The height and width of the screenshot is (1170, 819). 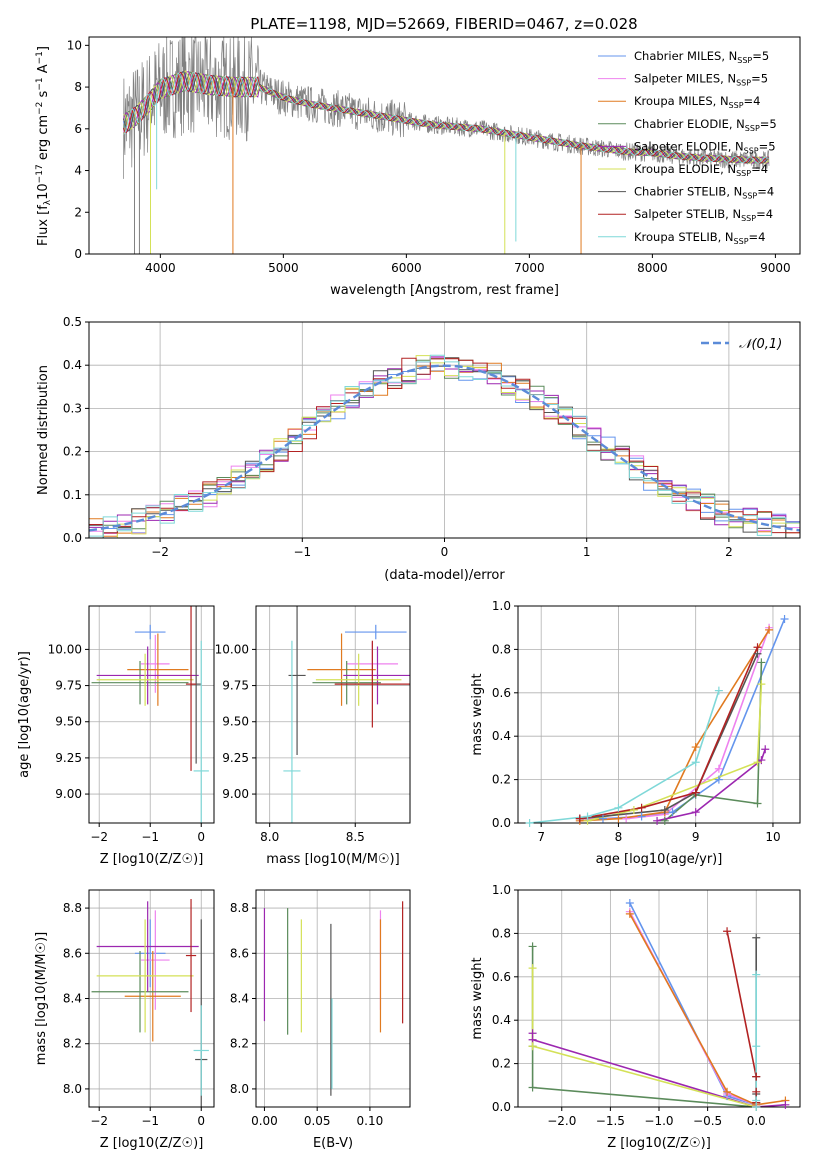 What do you see at coordinates (232, 649) in the screenshot?
I see `y-tick-label: 10.00` at bounding box center [232, 649].